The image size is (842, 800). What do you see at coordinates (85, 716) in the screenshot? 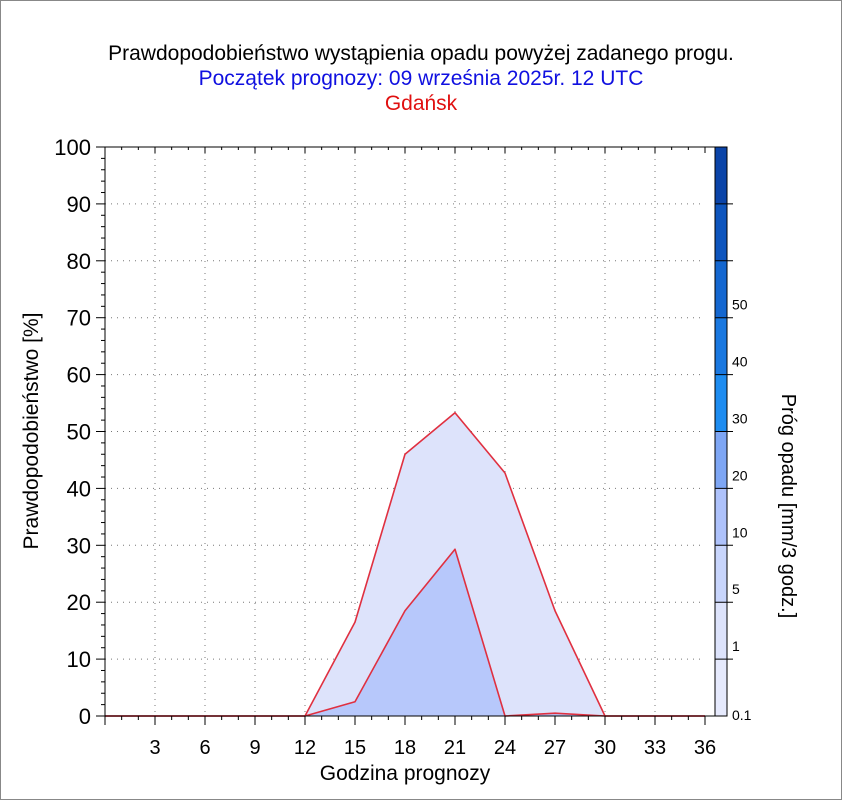
I see `y-tick-label: 0` at bounding box center [85, 716].